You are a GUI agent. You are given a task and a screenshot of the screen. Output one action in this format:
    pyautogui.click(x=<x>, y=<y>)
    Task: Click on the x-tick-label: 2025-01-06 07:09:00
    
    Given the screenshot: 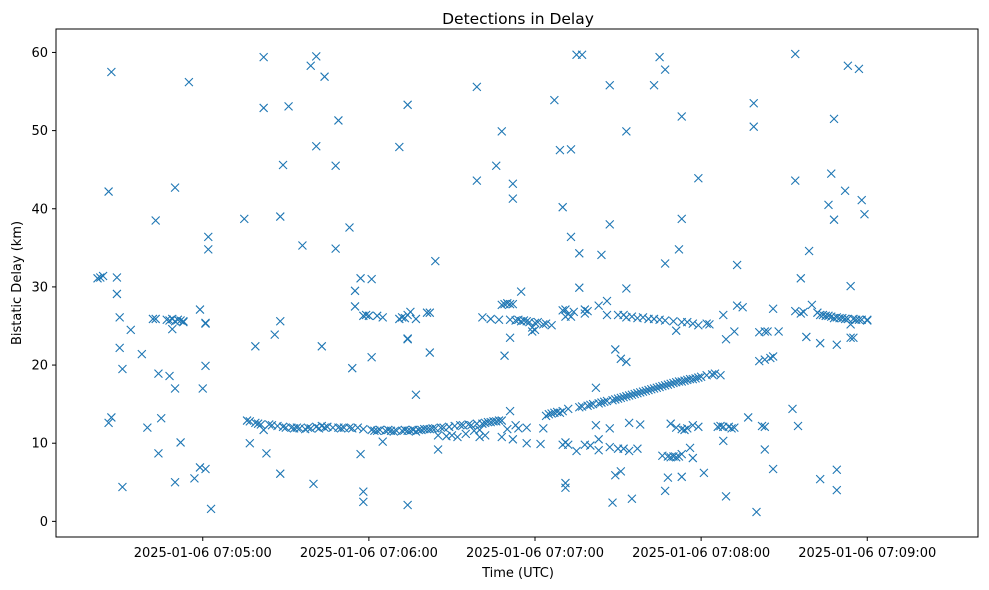 What is the action you would take?
    pyautogui.click(x=867, y=553)
    